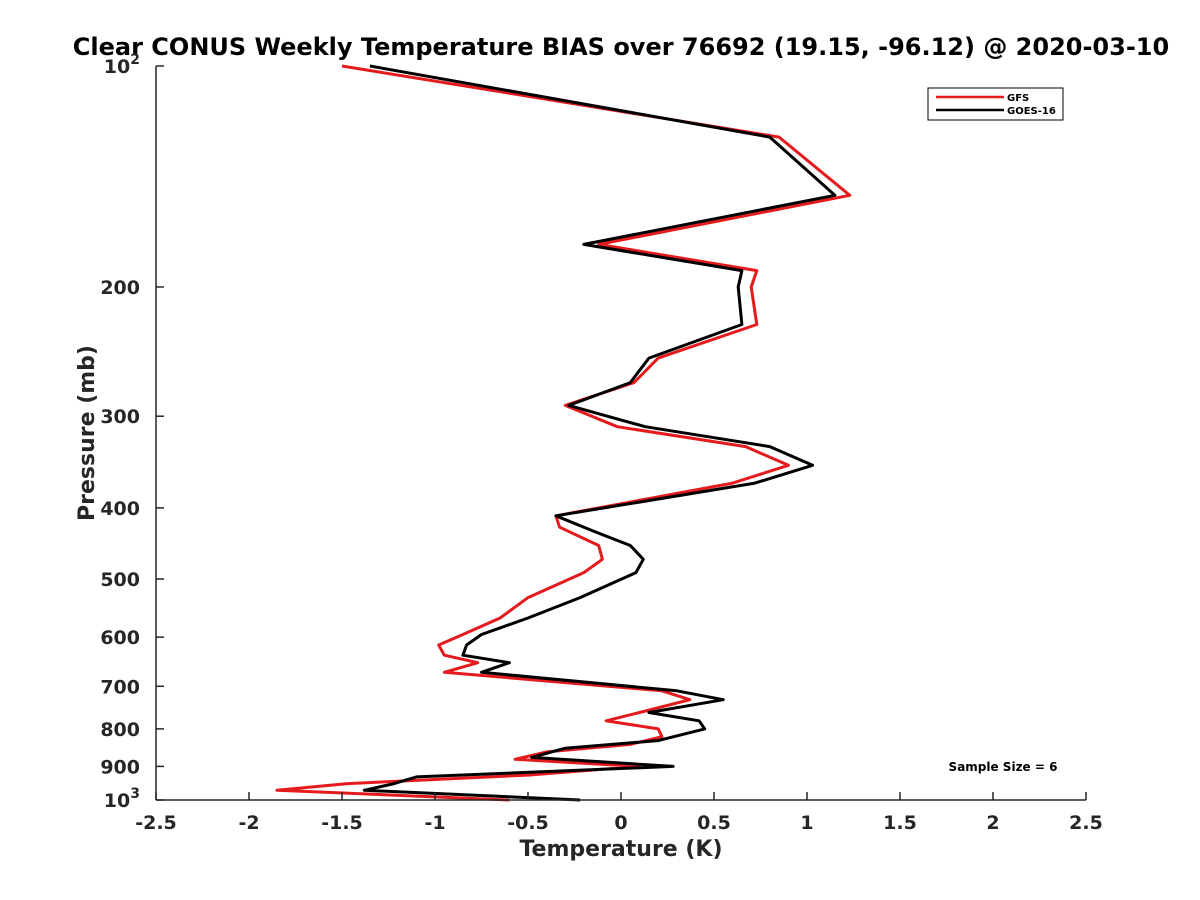 This screenshot has height=900, width=1200. I want to click on x-ticks: -2.5 -2 -1.5 -1 -0.5 0 0.5 1 1.5 2 2.5, so click(619, 813).